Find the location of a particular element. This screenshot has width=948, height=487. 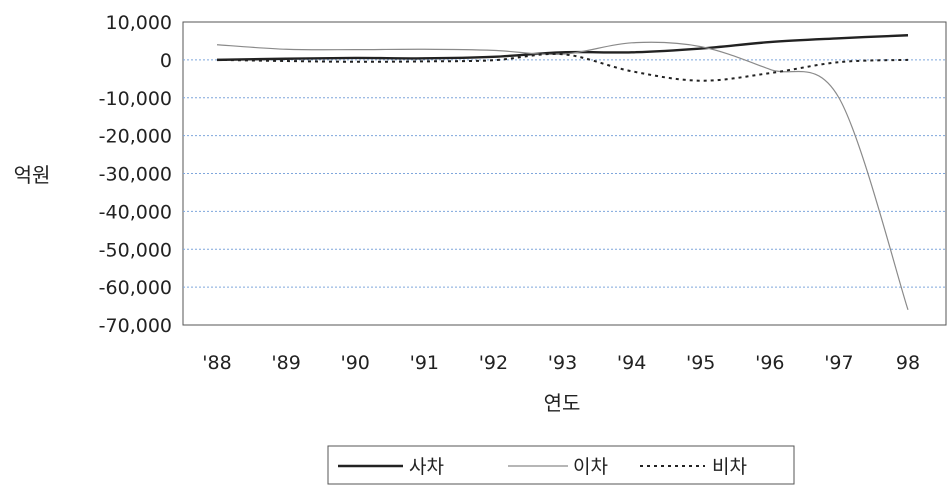

y-tick-label: -40,000 is located at coordinates (135, 212).